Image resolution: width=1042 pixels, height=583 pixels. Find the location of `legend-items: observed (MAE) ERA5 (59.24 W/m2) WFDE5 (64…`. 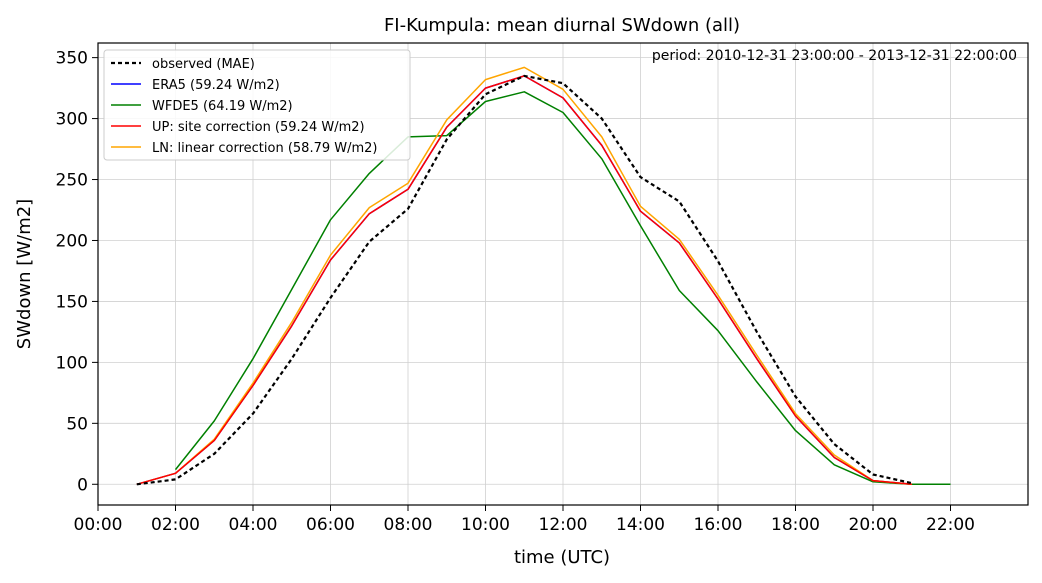

legend-items: observed (MAE) ERA5 (59.24 W/m2) WFDE5 (64… is located at coordinates (244, 106).